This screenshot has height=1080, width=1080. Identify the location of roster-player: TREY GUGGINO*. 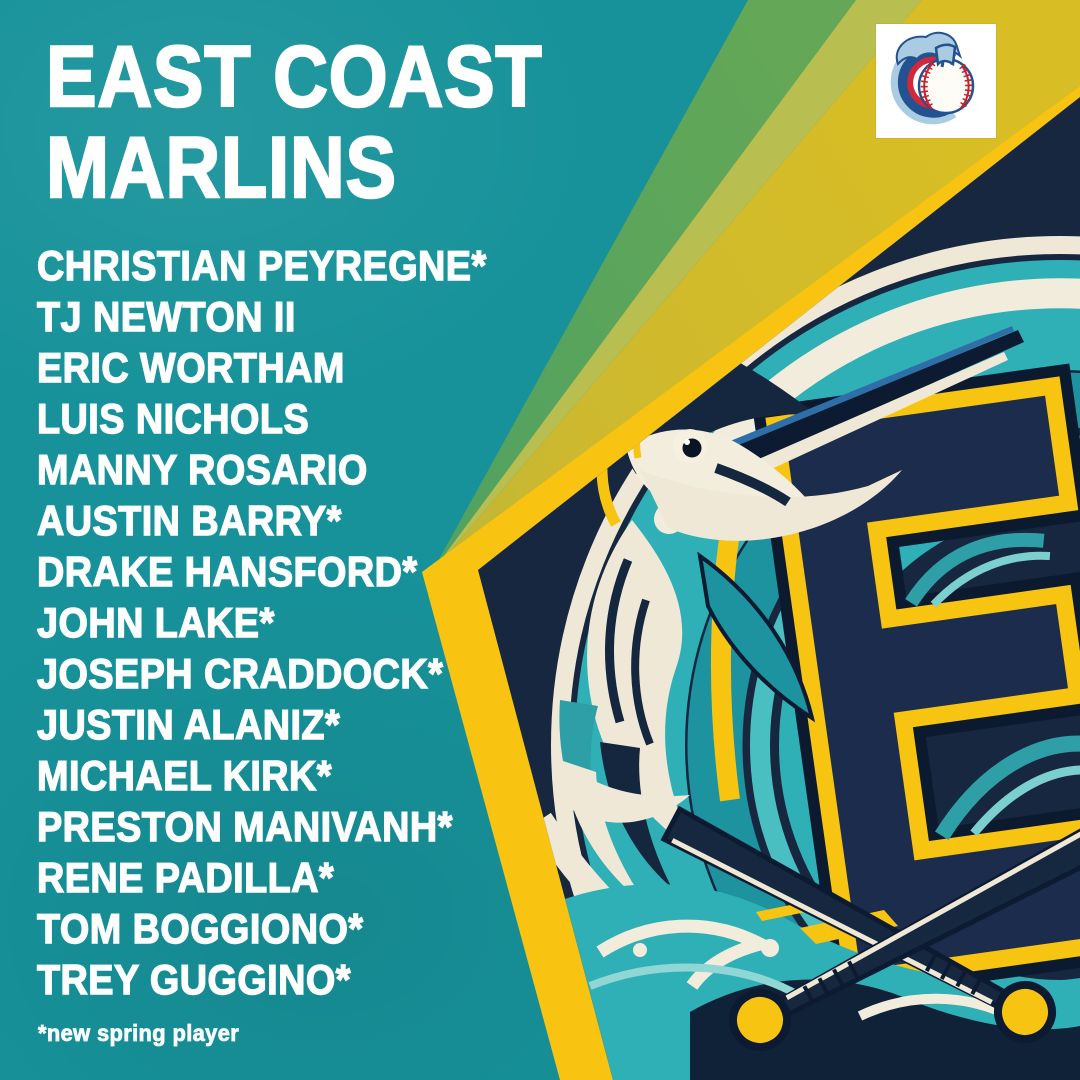
(193, 979).